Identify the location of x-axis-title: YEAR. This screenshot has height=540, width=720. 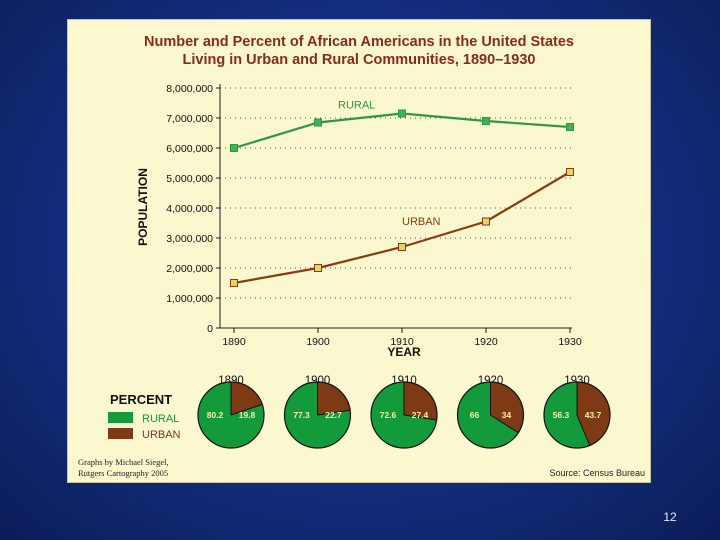
(404, 352).